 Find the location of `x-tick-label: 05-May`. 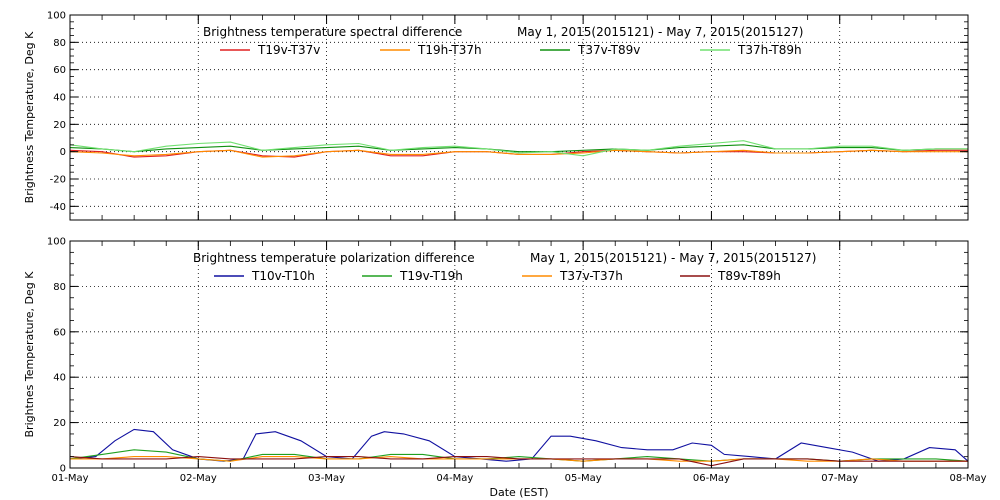

x-tick-label: 05-May is located at coordinates (583, 478).